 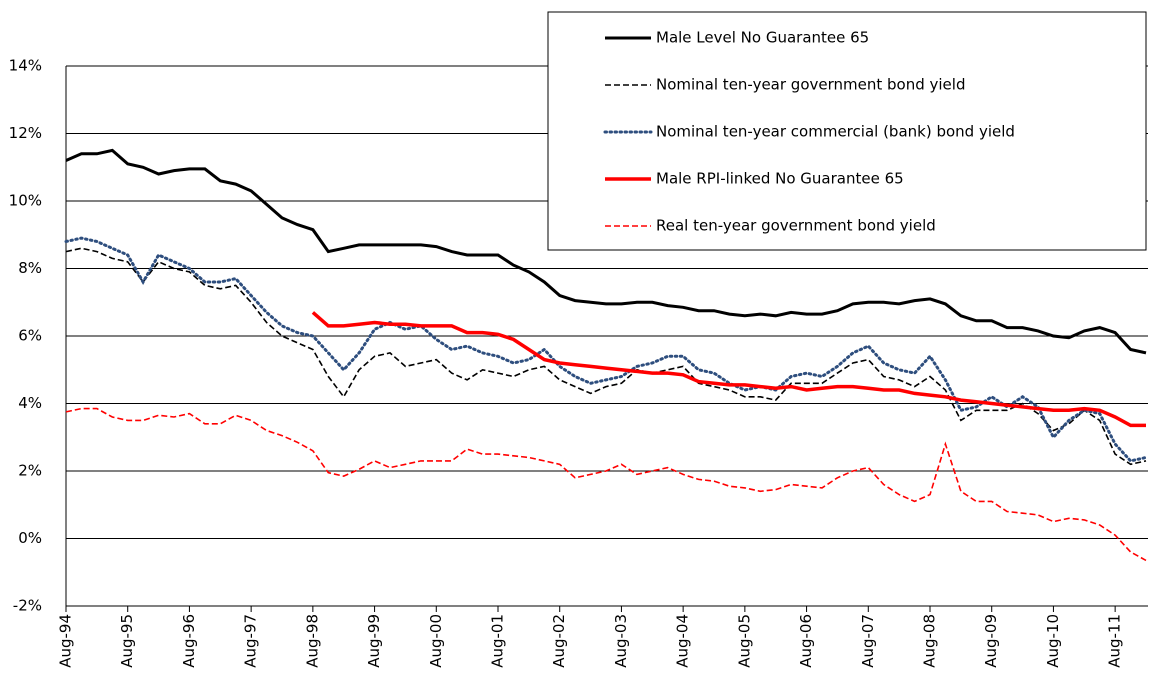 What do you see at coordinates (1053, 641) in the screenshot?
I see `x-tick-label: Aug-10` at bounding box center [1053, 641].